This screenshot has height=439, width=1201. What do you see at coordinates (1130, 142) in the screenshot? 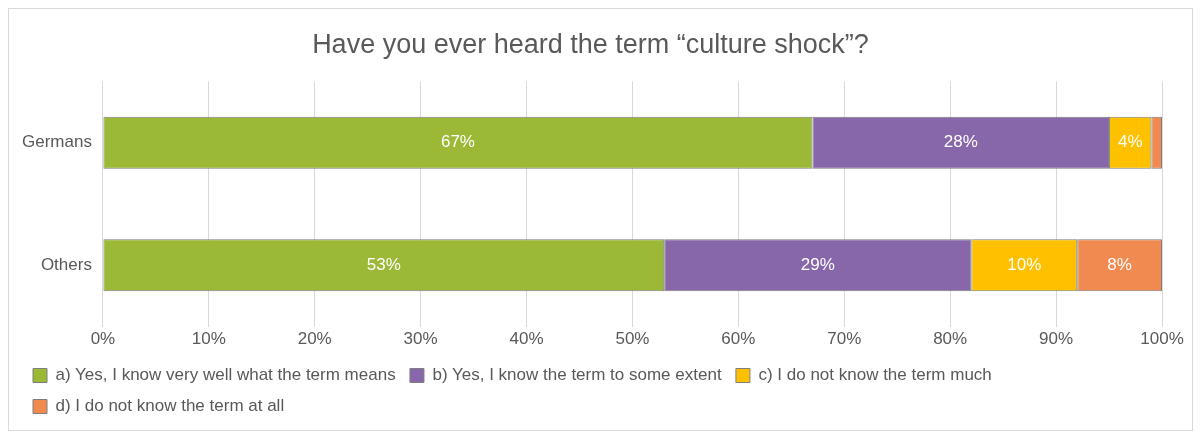
I see `data-label: 4%` at bounding box center [1130, 142].